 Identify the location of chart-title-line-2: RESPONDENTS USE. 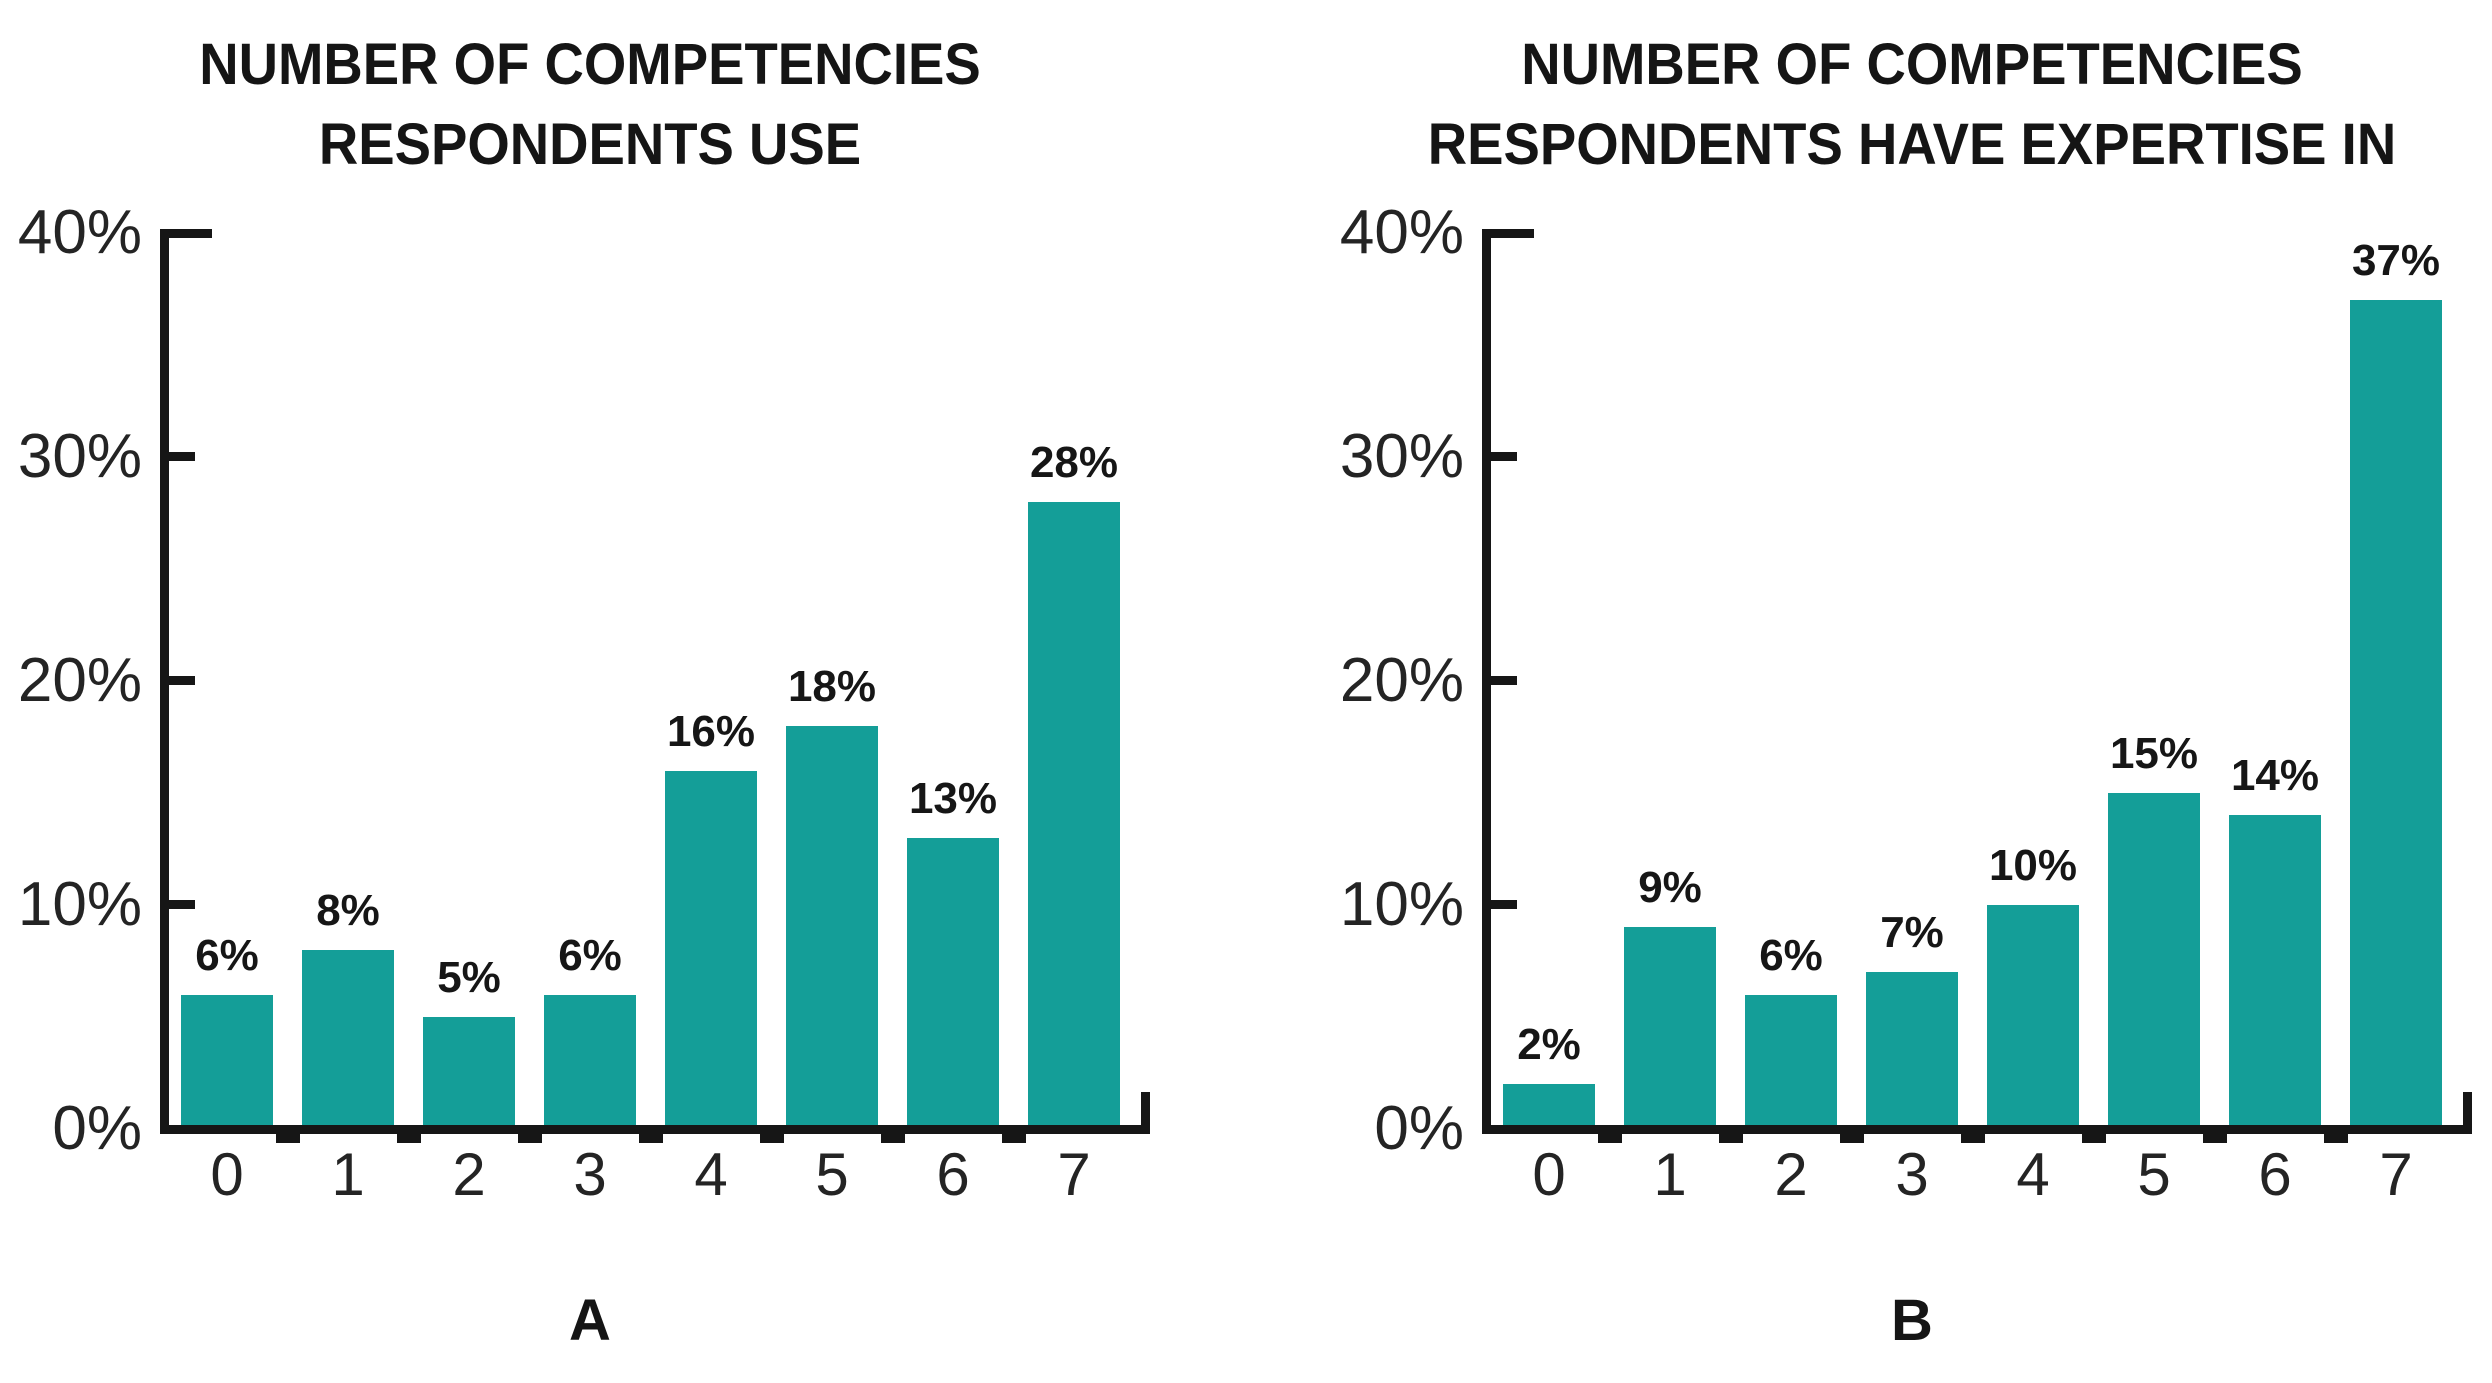
(590, 144).